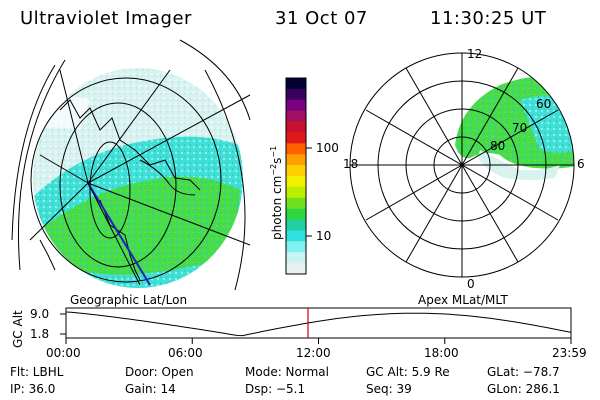 Image resolution: width=600 pixels, height=400 pixels. What do you see at coordinates (471, 284) in the screenshot?
I see `mlt-label-0: 0` at bounding box center [471, 284].